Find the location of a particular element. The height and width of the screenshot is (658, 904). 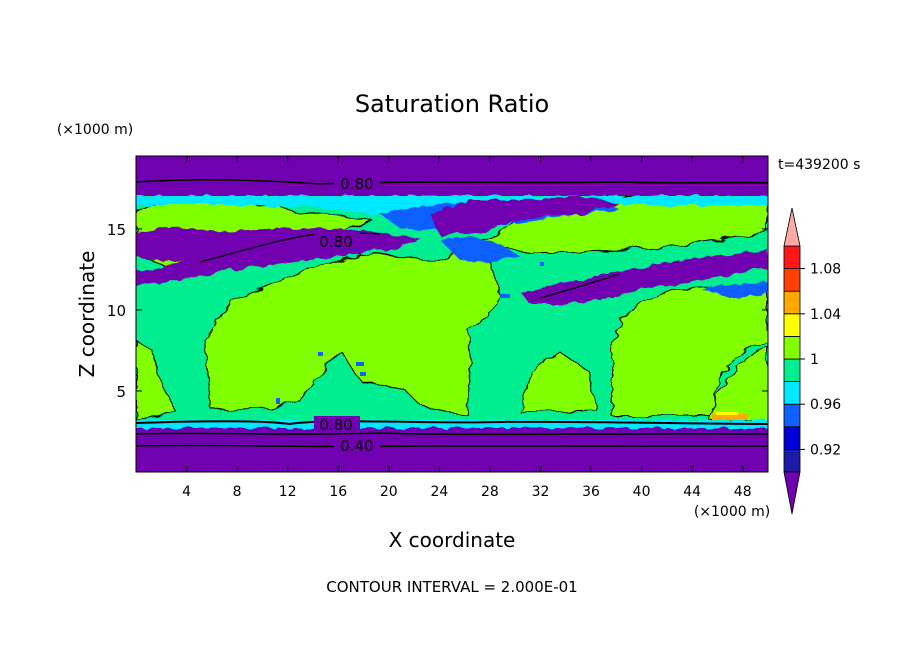

x-tick-label: 48 is located at coordinates (743, 492).